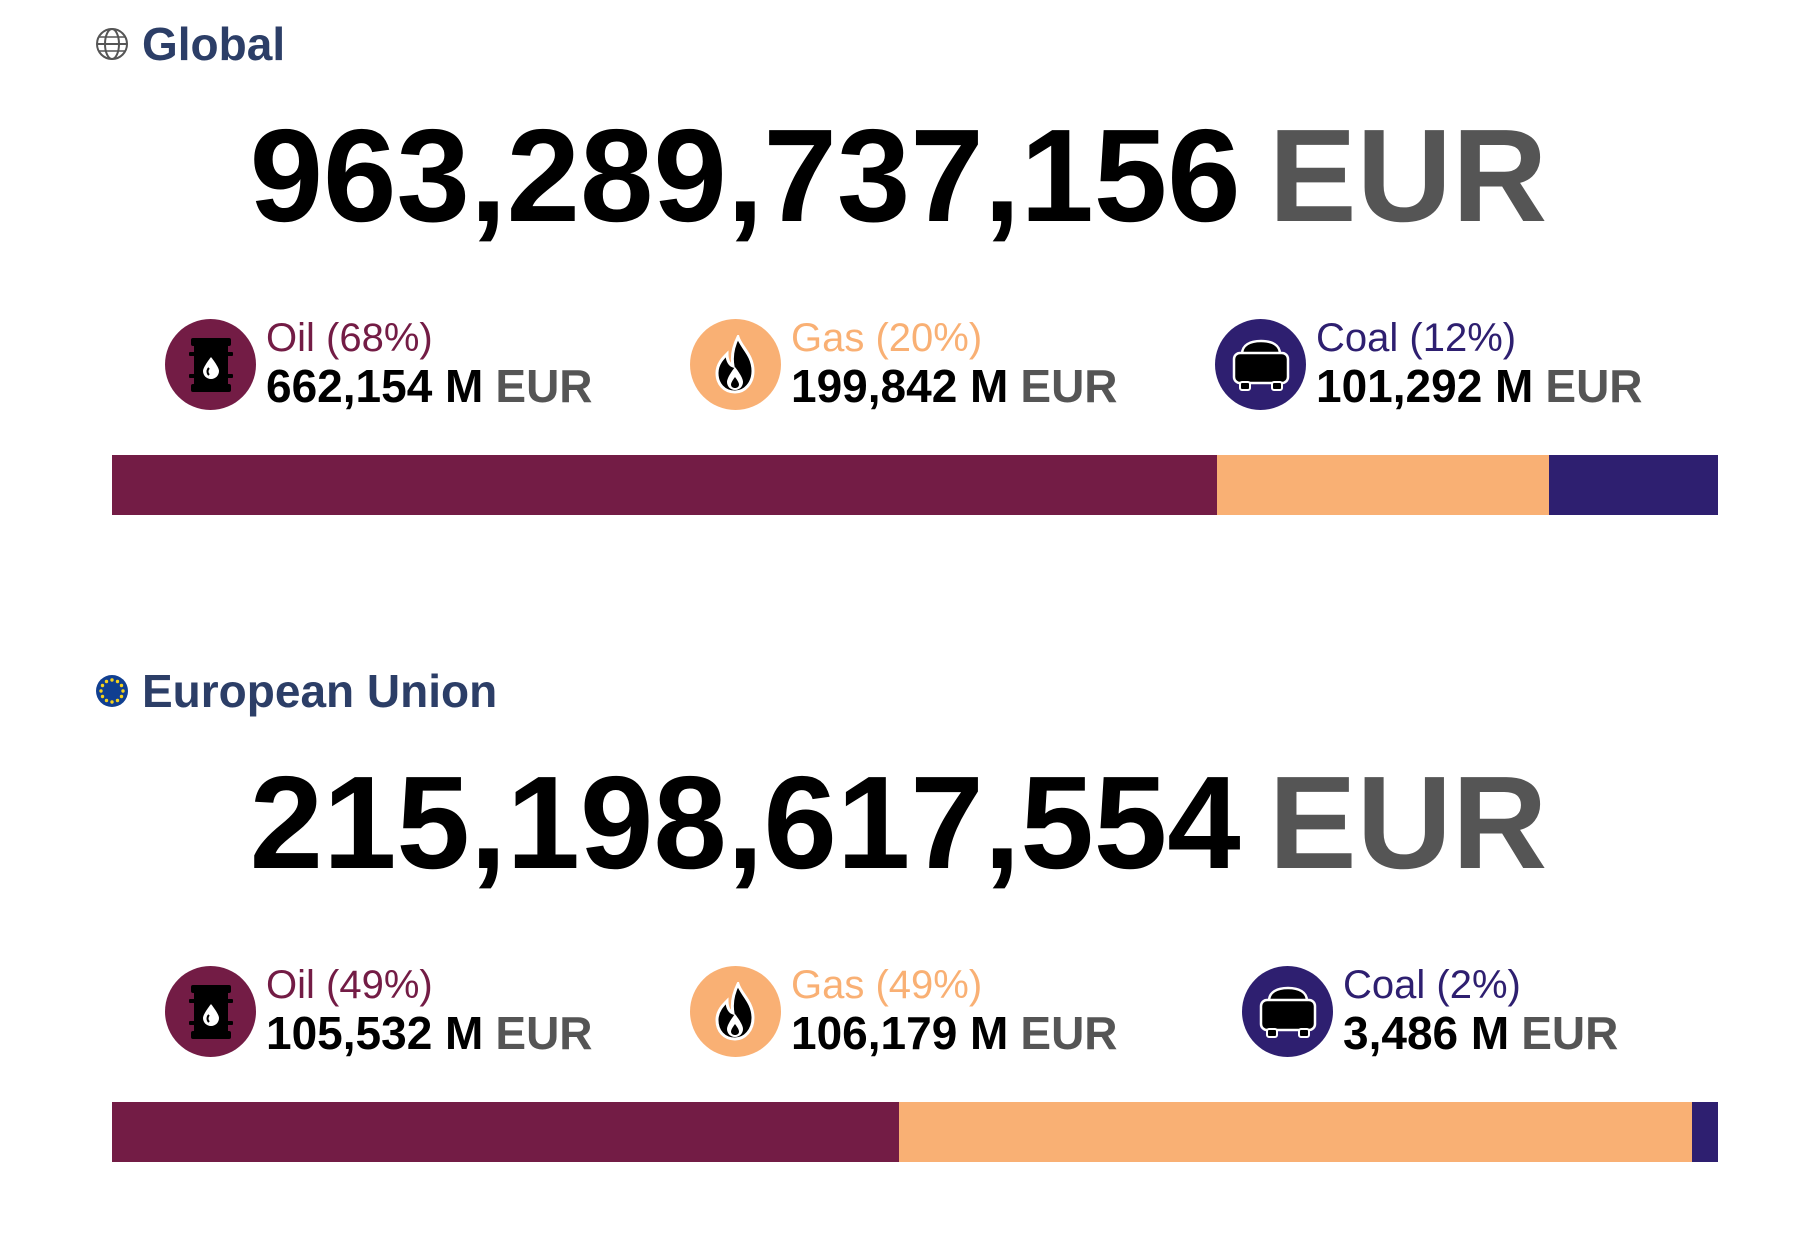 The height and width of the screenshot is (1250, 1797). I want to click on total-amount: 963,289,737,156 EUR, so click(898, 176).